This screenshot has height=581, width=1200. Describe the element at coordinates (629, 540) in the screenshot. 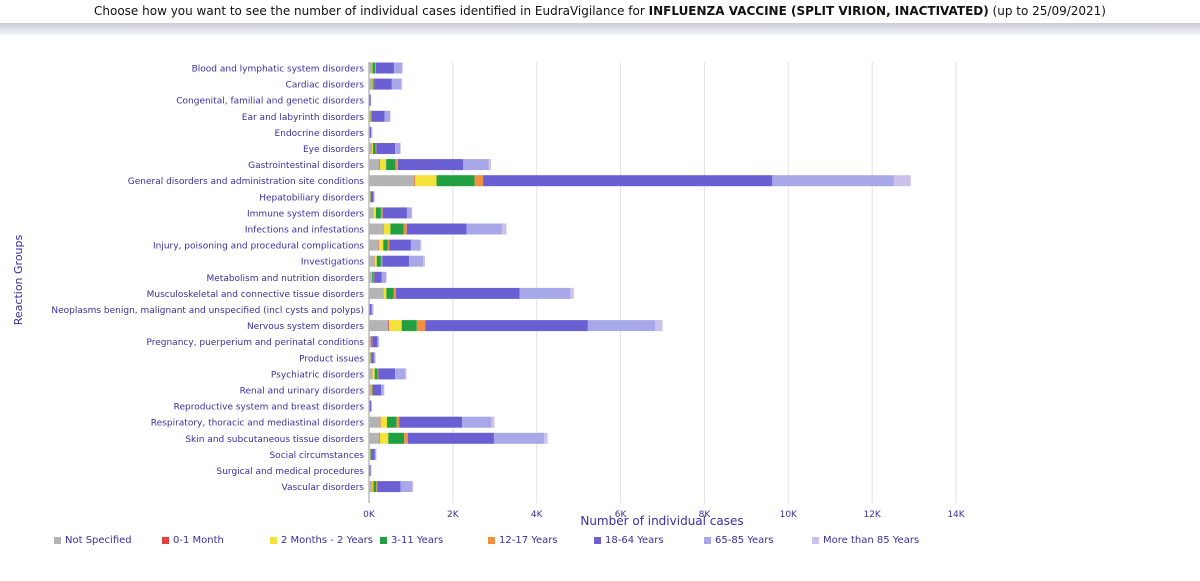

I see `legend-item: 18-64 Years` at that location.